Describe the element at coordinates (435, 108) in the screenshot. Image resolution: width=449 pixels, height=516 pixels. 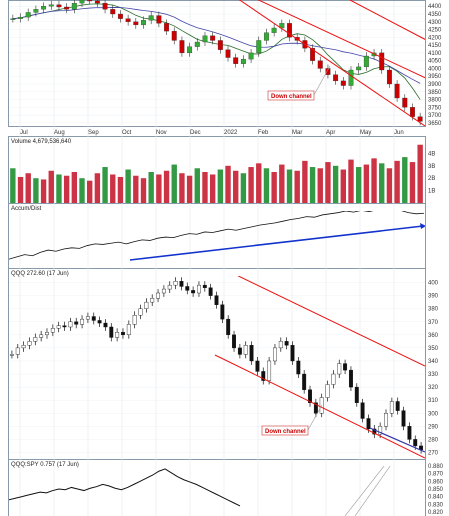
I see `price-tick: 3750` at that location.